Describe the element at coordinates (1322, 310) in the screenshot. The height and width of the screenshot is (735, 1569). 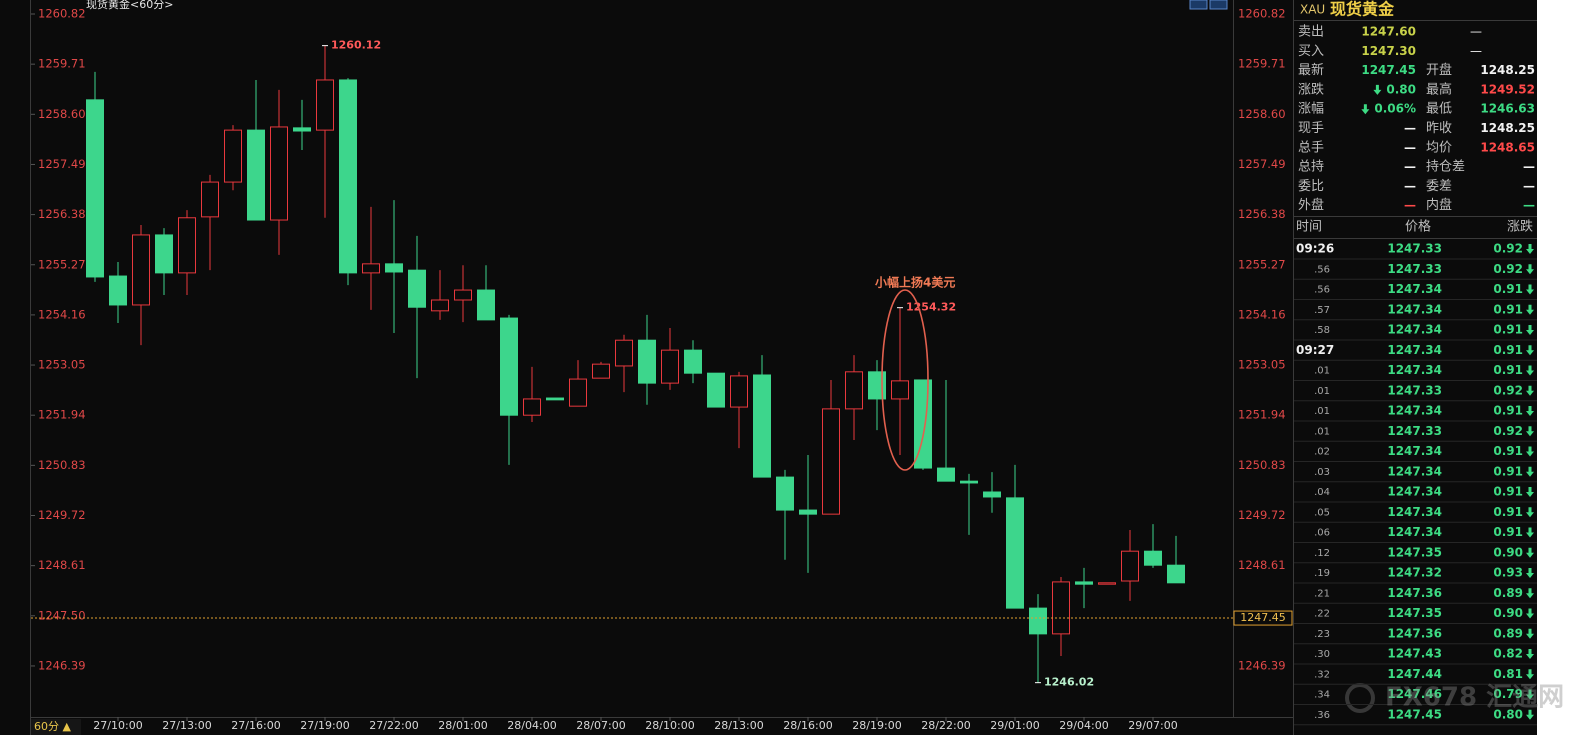
I see `trade-time: .57` at that location.